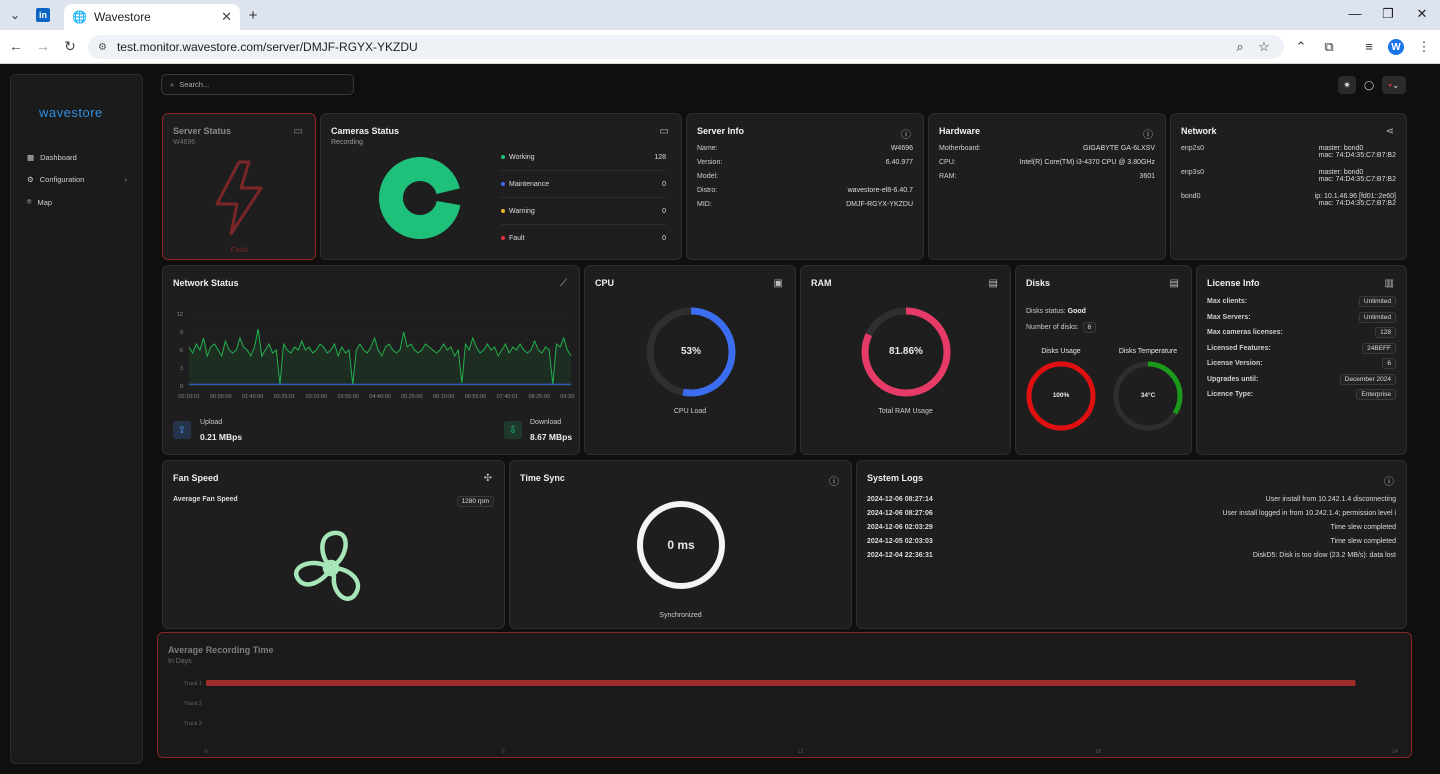 The width and height of the screenshot is (1440, 774). I want to click on map-pin-icon: ⌾, so click(29, 201).